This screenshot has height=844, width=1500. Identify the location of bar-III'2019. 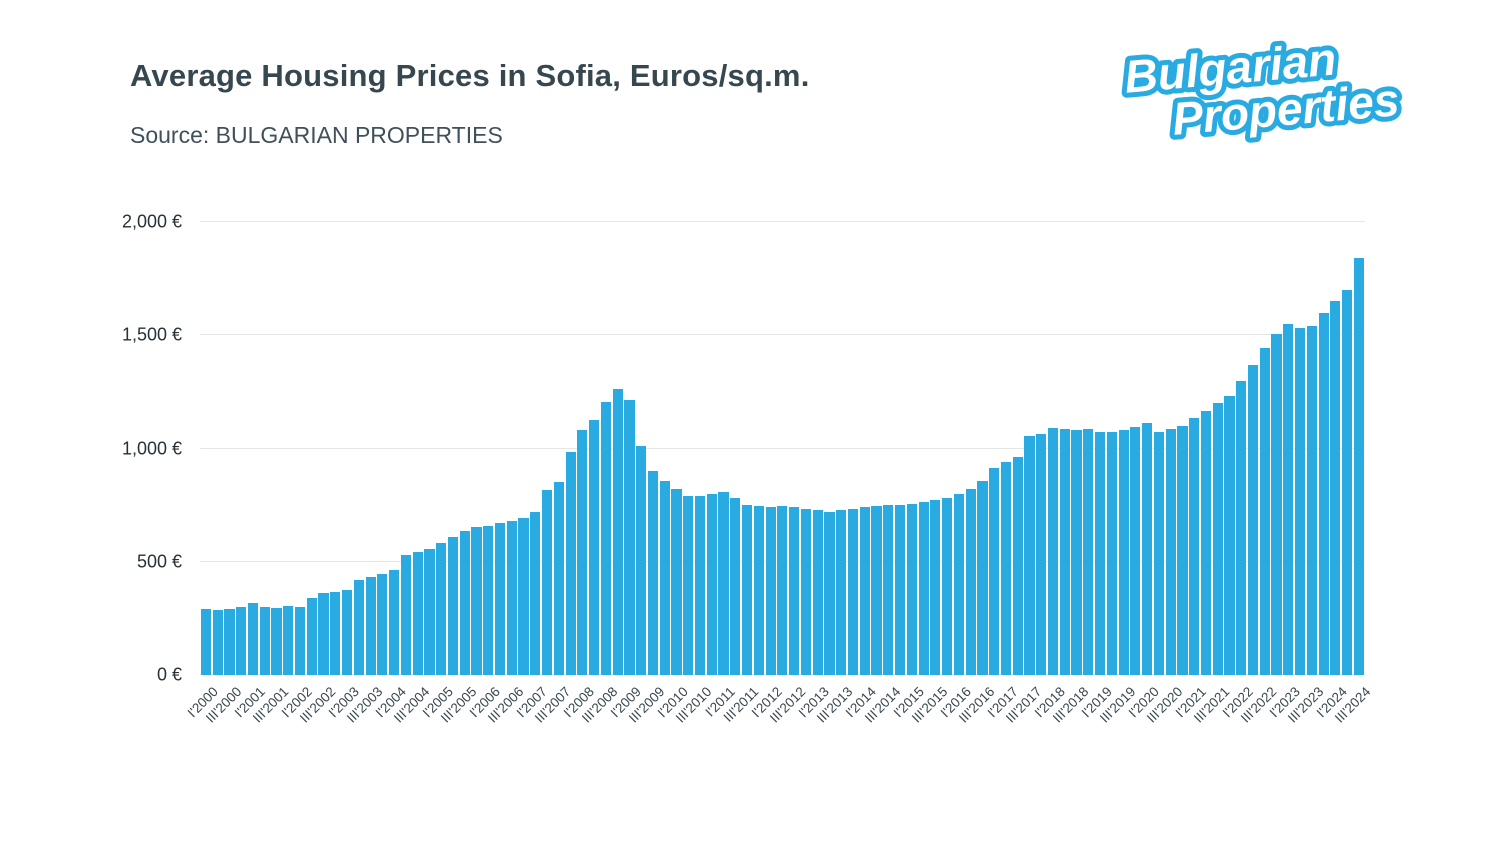
(1123, 552).